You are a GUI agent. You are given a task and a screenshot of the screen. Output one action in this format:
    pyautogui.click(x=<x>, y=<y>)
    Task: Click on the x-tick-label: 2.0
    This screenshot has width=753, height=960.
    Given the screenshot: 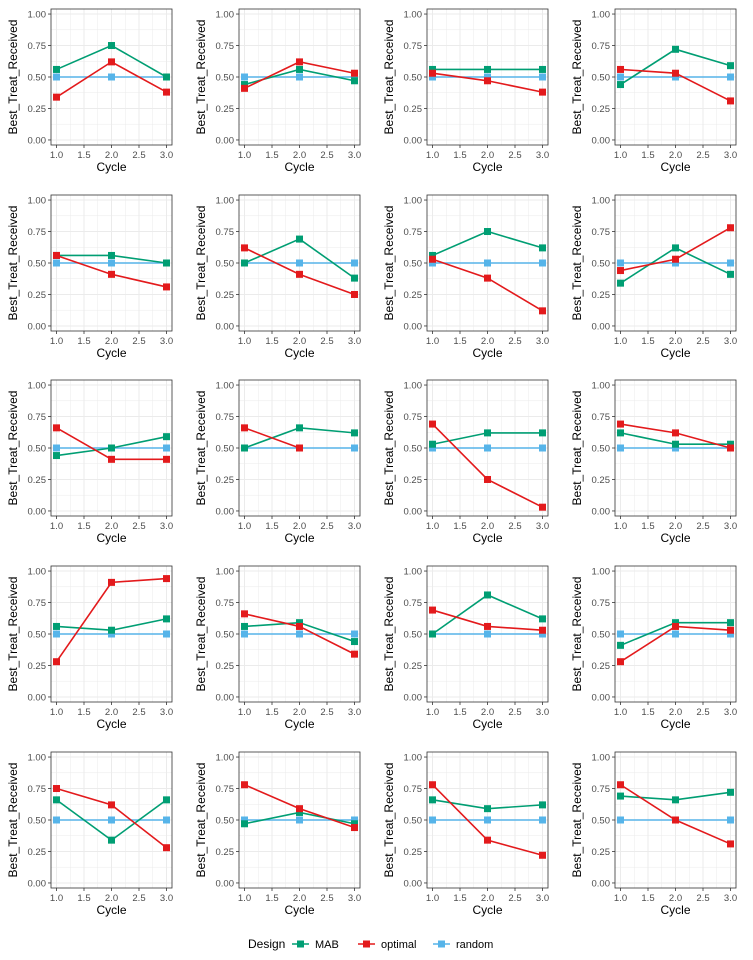 What is the action you would take?
    pyautogui.click(x=487, y=526)
    